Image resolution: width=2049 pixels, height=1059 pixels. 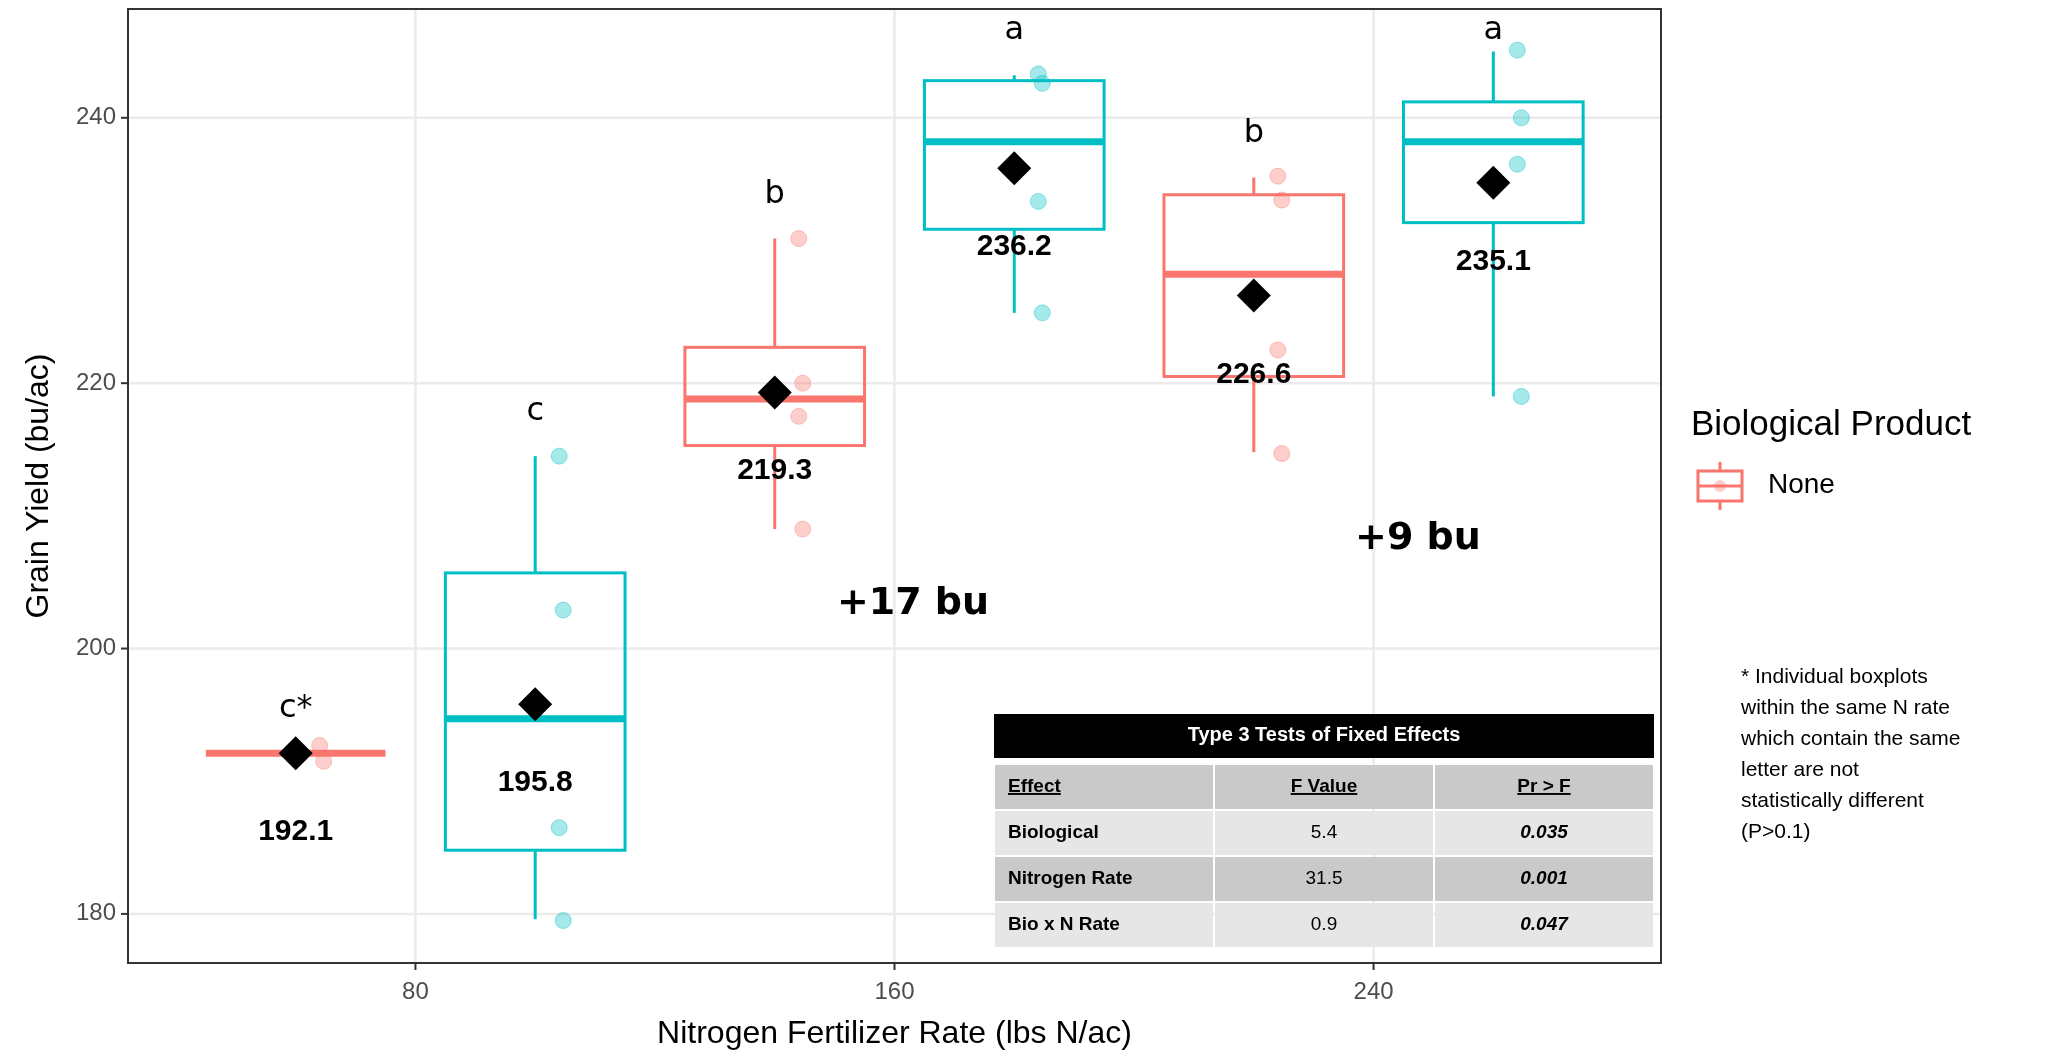 I want to click on legend-title: Biological Product, so click(x=1831, y=423).